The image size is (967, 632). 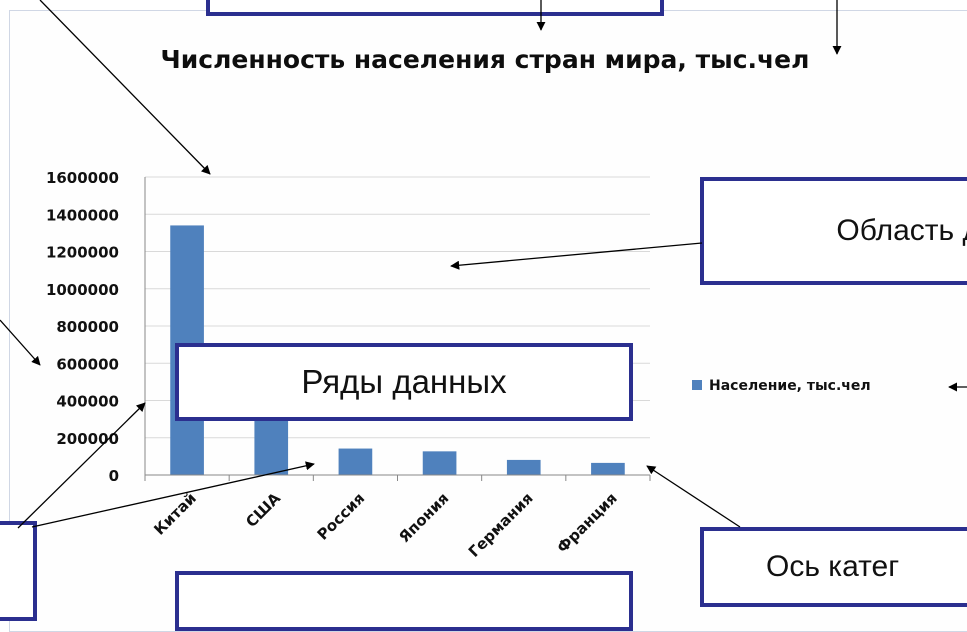 What do you see at coordinates (693, 496) in the screenshot?
I see `arrow-category-axis` at bounding box center [693, 496].